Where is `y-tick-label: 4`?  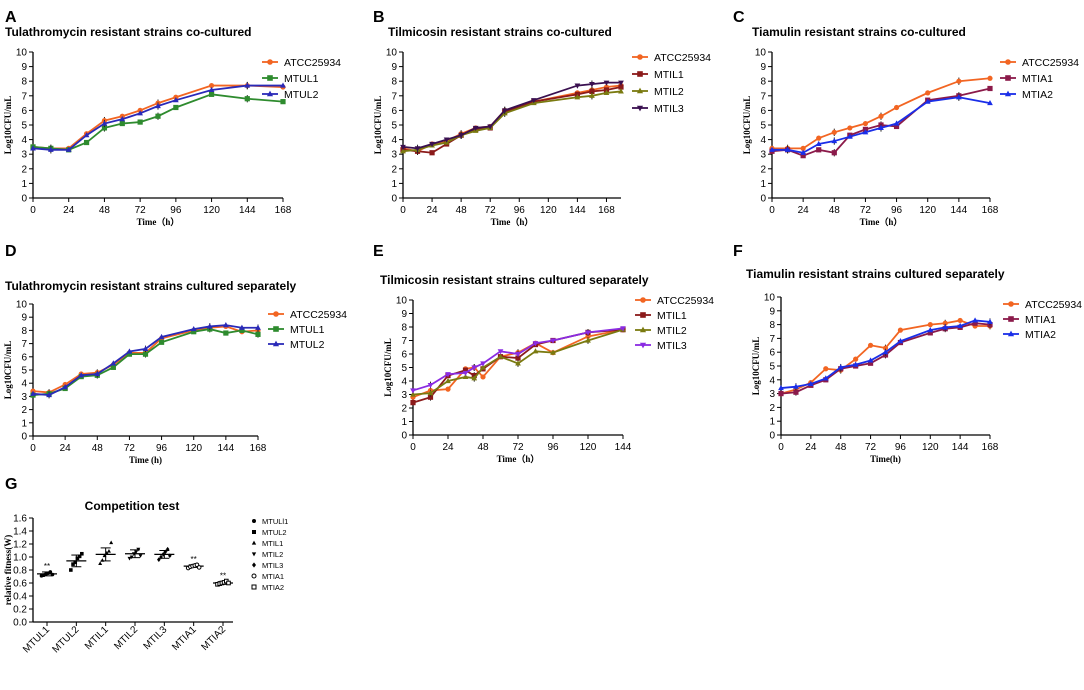 y-tick-label: 4 is located at coordinates (772, 380).